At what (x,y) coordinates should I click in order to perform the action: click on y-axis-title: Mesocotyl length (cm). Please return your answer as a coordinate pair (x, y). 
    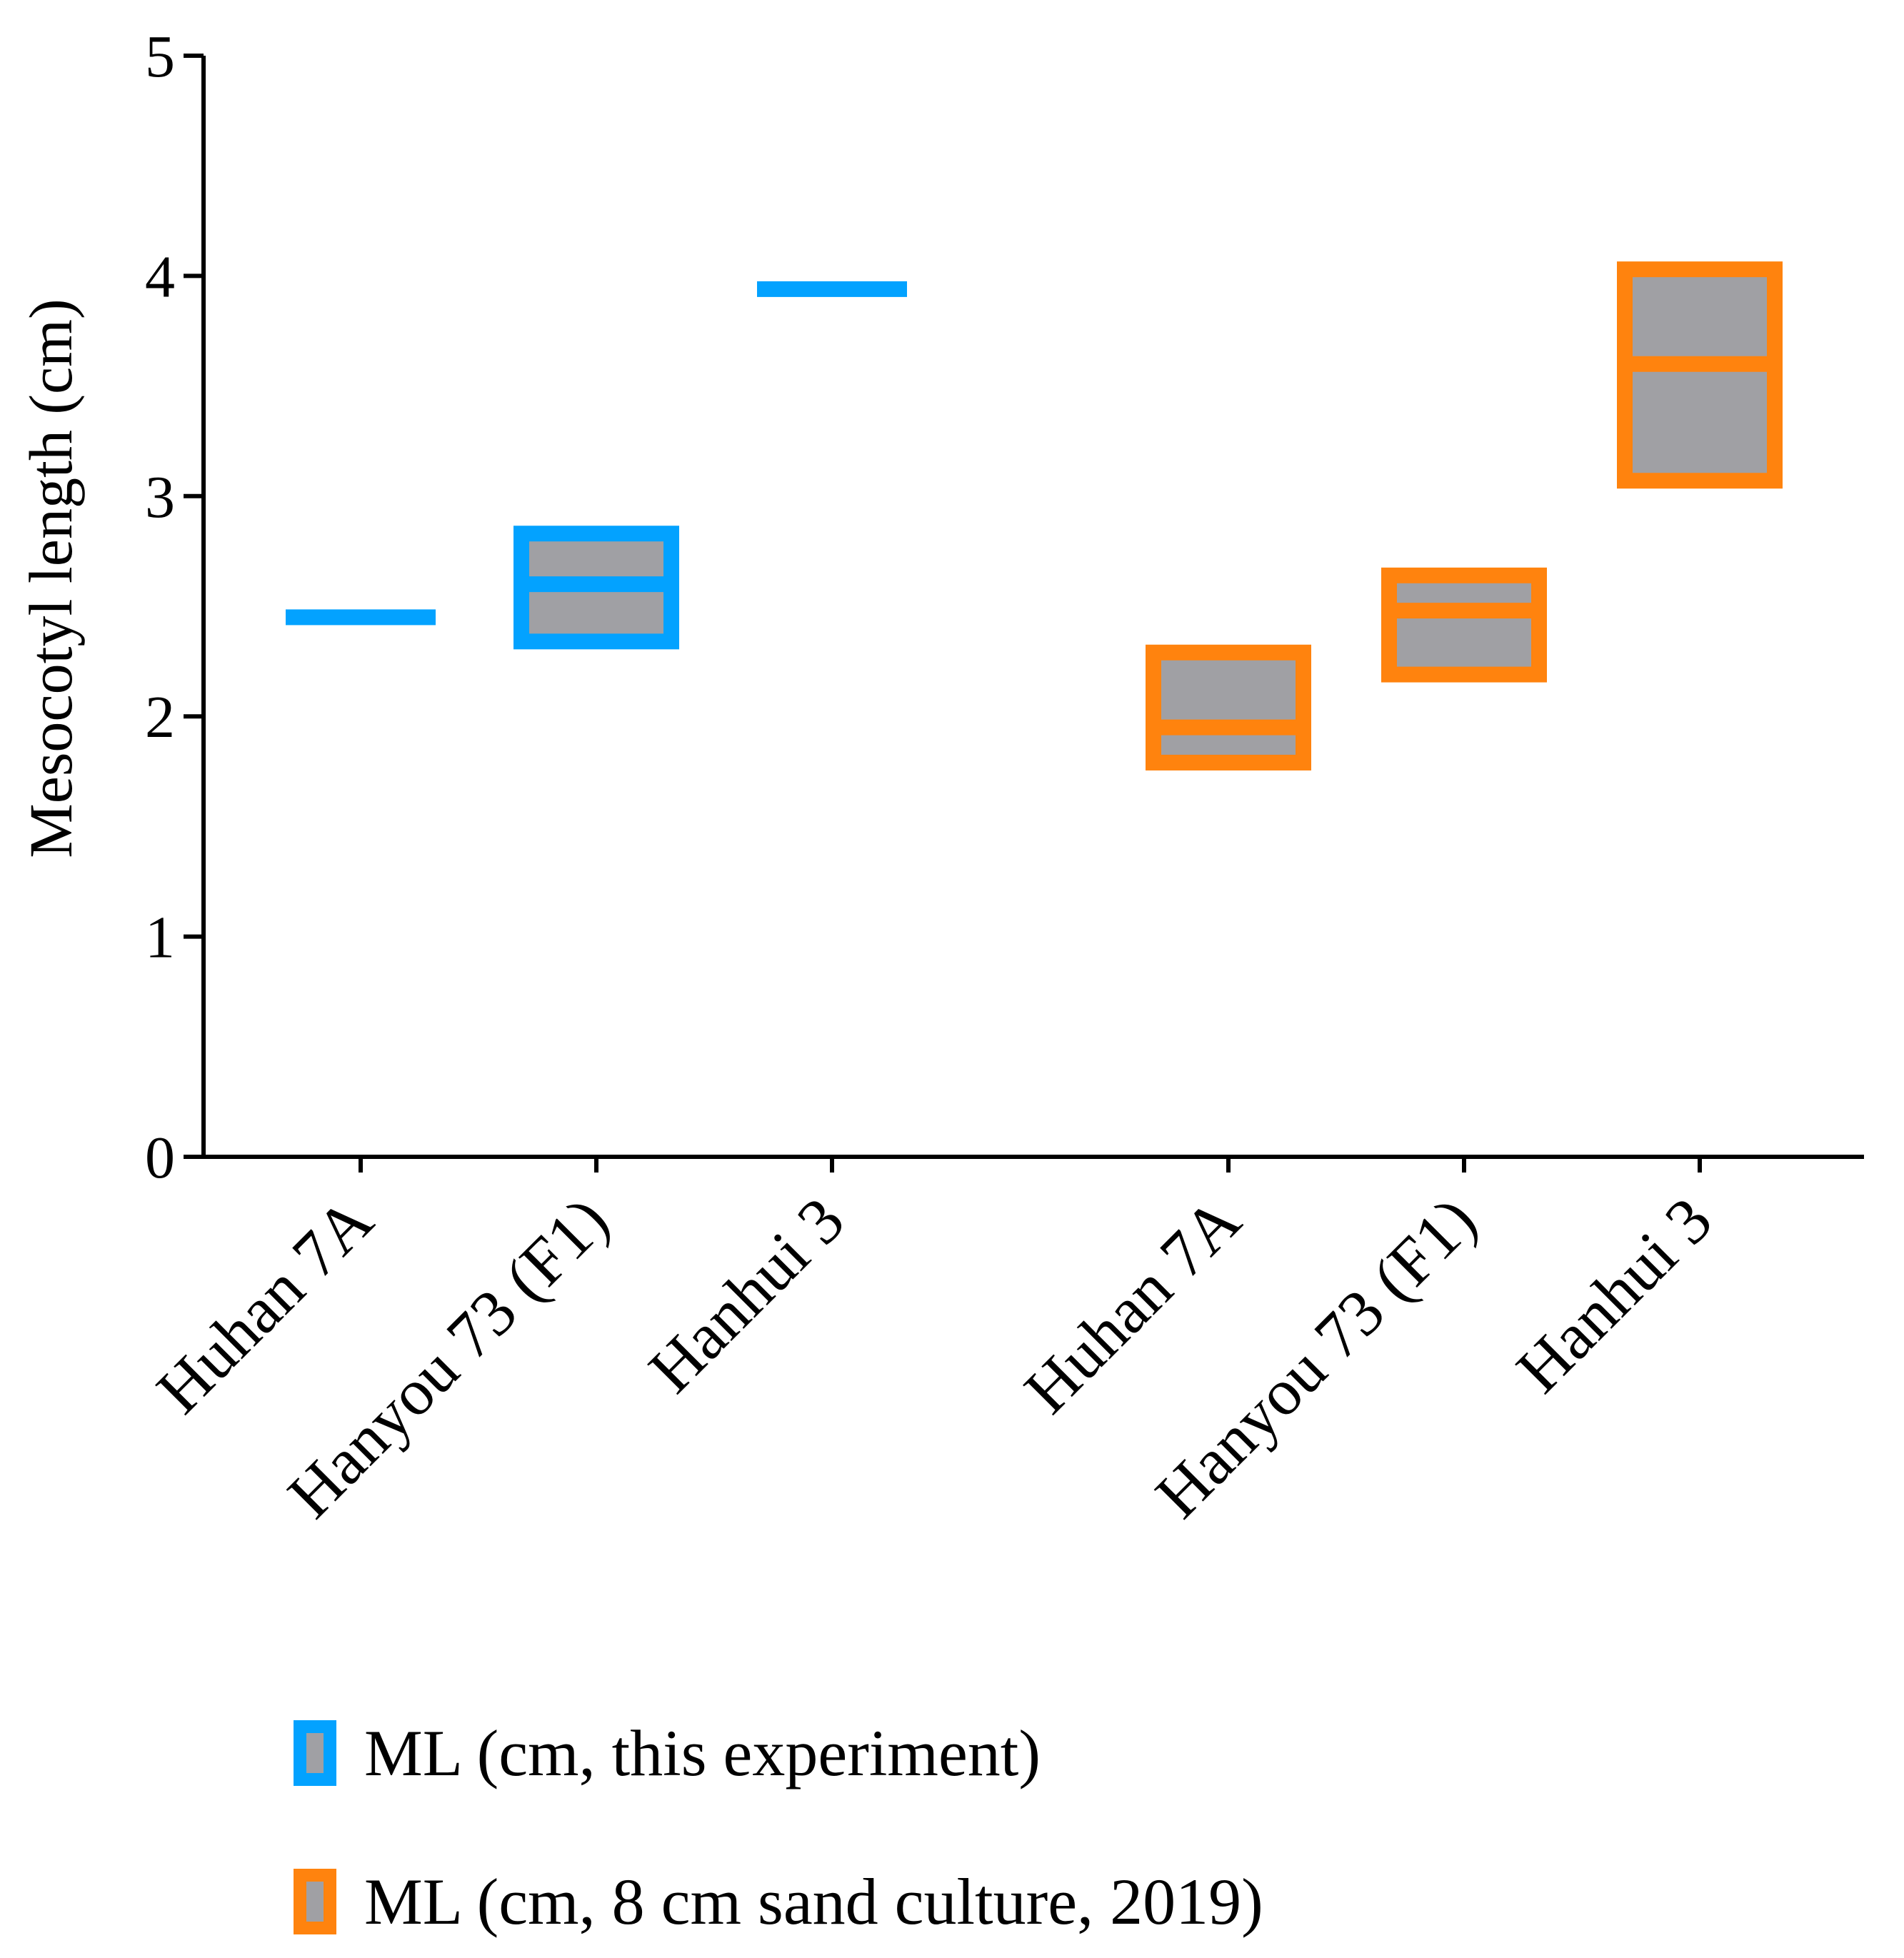
    Looking at the image, I should click on (50, 578).